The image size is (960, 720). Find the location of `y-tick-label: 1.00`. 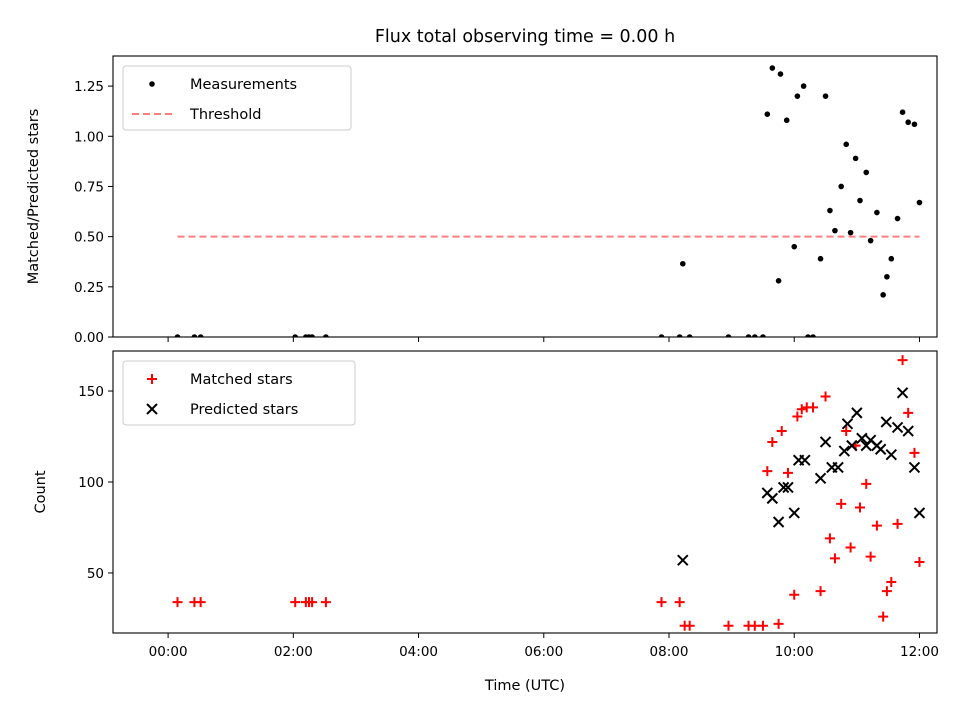

y-tick-label: 1.00 is located at coordinates (89, 137).